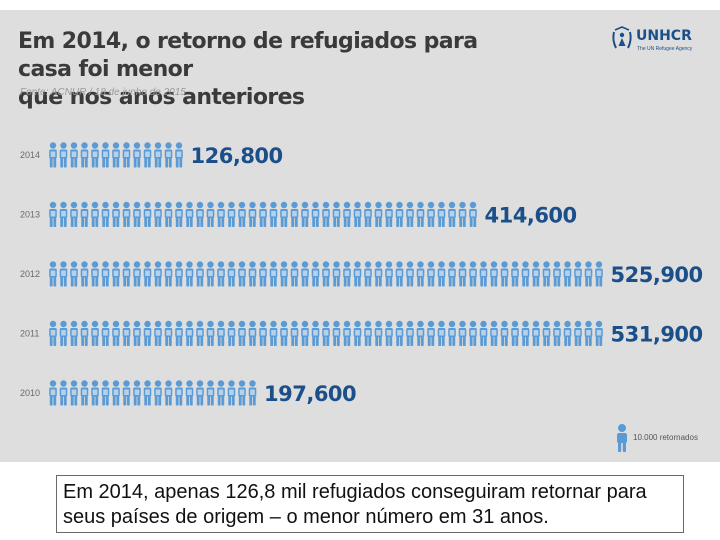  I want to click on unhcr-emblem-icon, so click(622, 37).